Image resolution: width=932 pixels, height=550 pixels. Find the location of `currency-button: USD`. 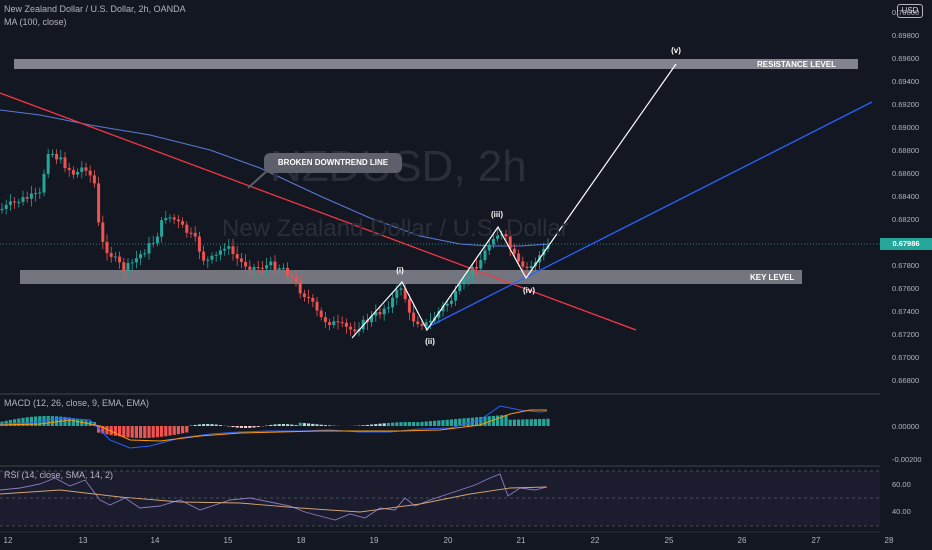

currency-button: USD is located at coordinates (910, 11).